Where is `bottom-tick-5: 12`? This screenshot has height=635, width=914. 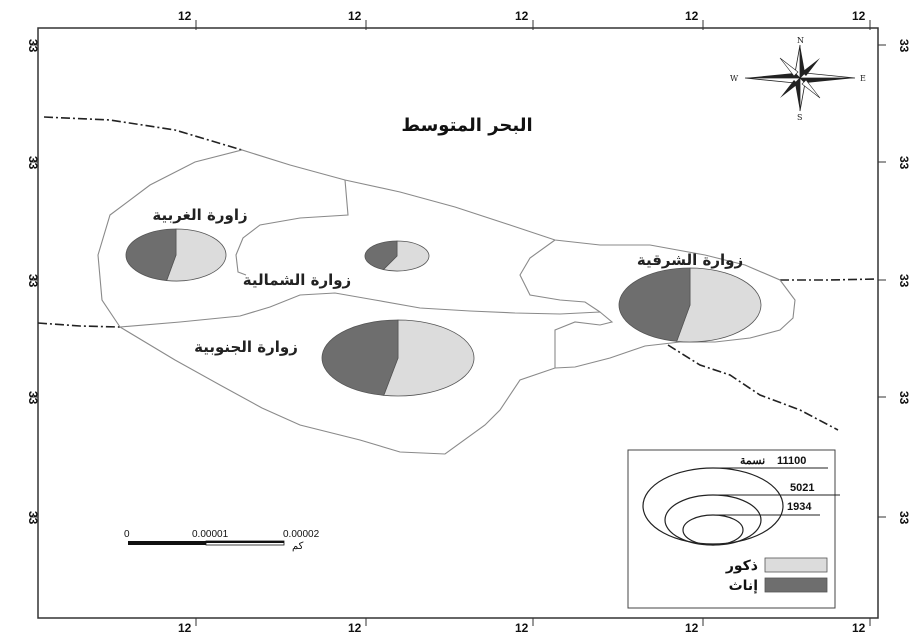
bottom-tick-5: 12 is located at coordinates (859, 628).